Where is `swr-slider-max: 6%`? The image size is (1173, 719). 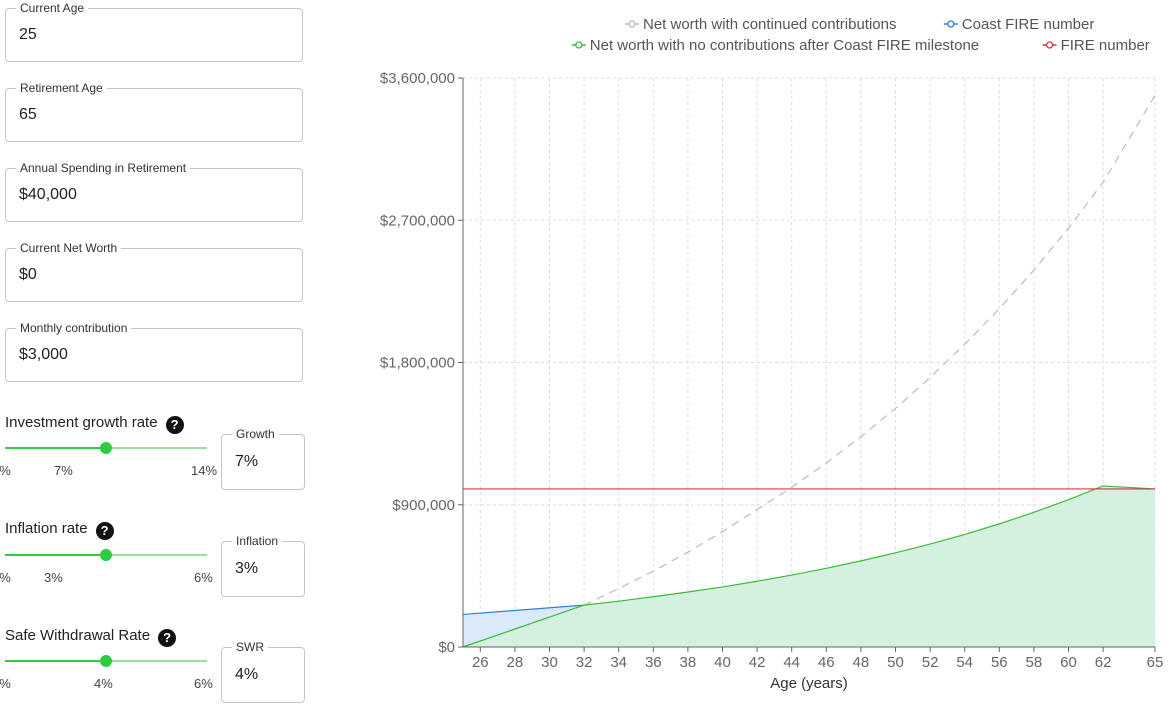
swr-slider-max: 6% is located at coordinates (203, 683).